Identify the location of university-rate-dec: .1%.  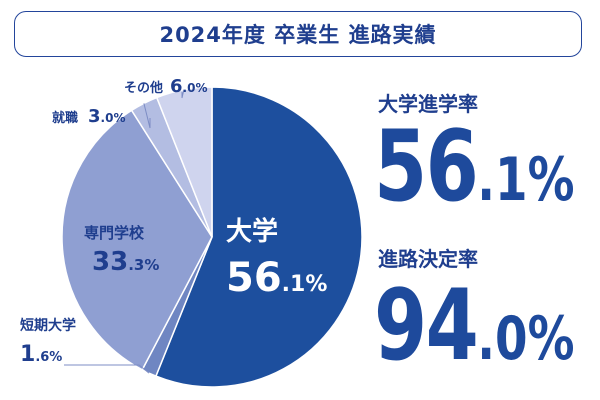
(526, 180).